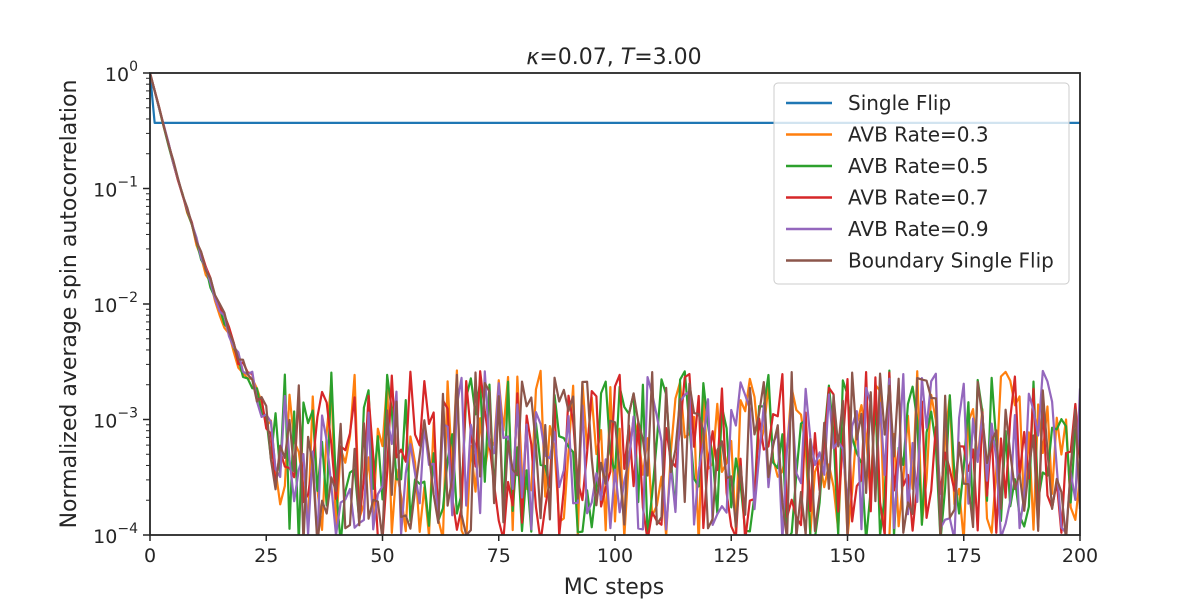  What do you see at coordinates (150, 556) in the screenshot?
I see `x-tick-label: 0` at bounding box center [150, 556].